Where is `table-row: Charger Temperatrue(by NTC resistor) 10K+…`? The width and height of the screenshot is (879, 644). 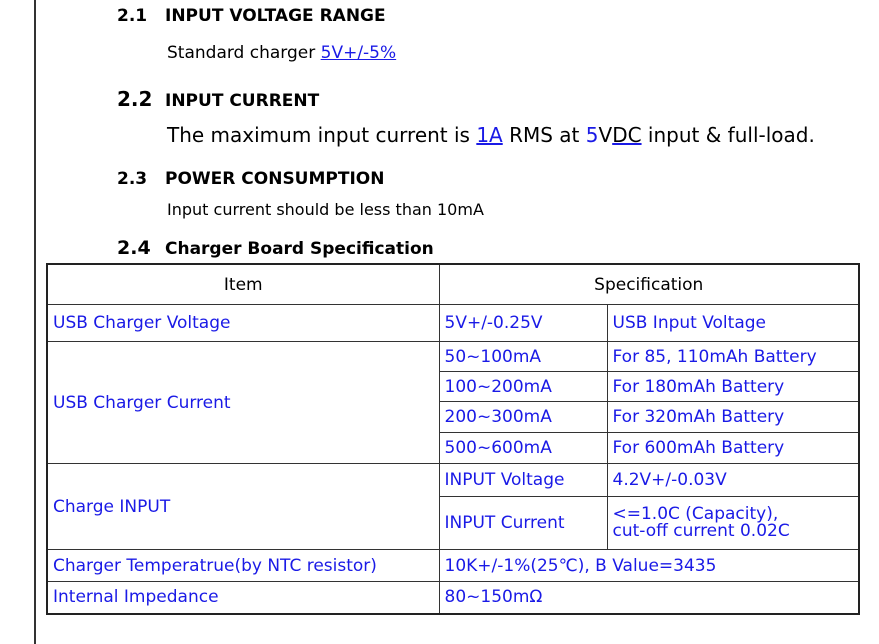 table-row: Charger Temperatrue(by NTC resistor) 10K+… is located at coordinates (453, 565).